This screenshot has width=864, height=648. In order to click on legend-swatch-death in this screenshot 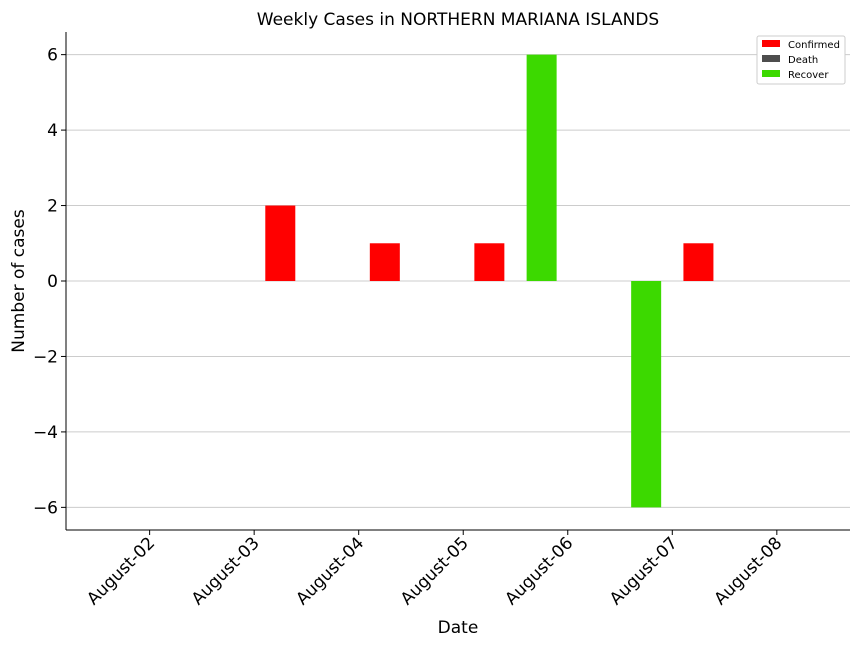, I will do `click(771, 58)`.